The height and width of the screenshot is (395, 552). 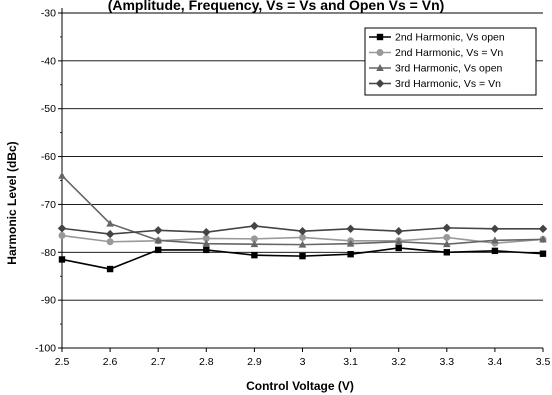 I want to click on y-tick-label: -50, so click(x=48, y=109).